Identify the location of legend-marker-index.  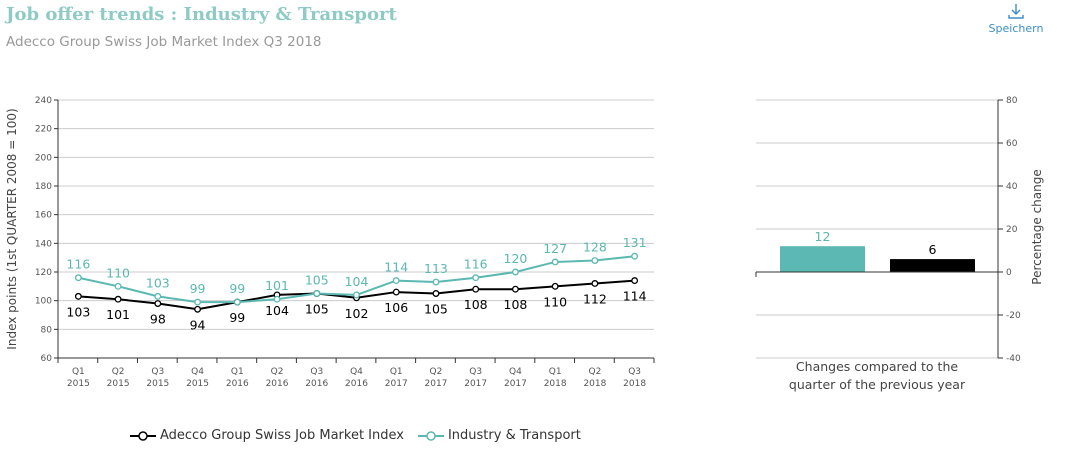
(143, 435).